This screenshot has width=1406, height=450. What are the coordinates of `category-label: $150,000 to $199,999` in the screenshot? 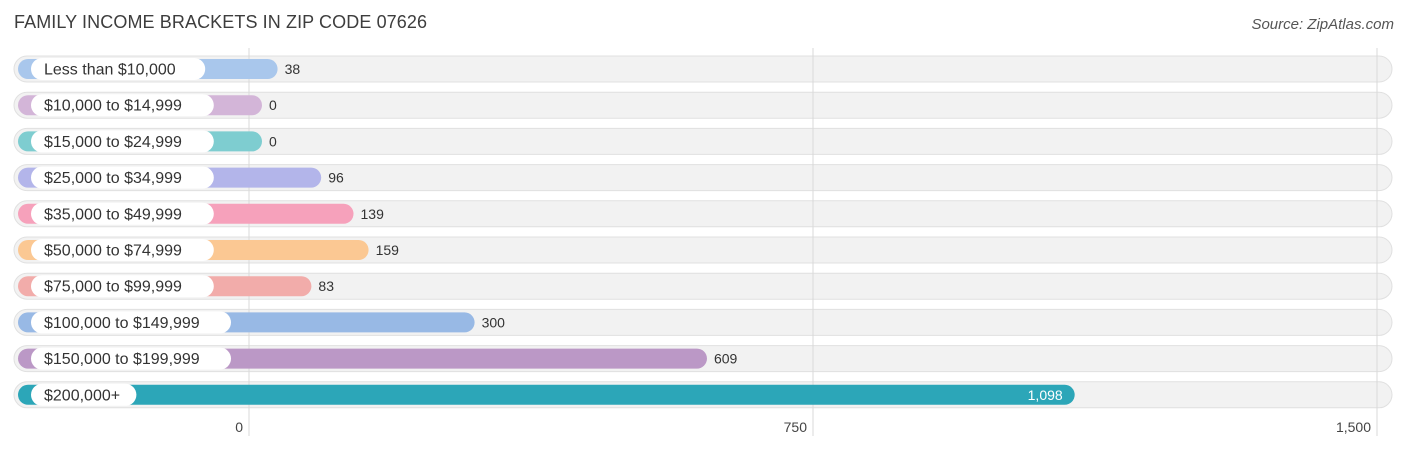 It's located at (122, 359).